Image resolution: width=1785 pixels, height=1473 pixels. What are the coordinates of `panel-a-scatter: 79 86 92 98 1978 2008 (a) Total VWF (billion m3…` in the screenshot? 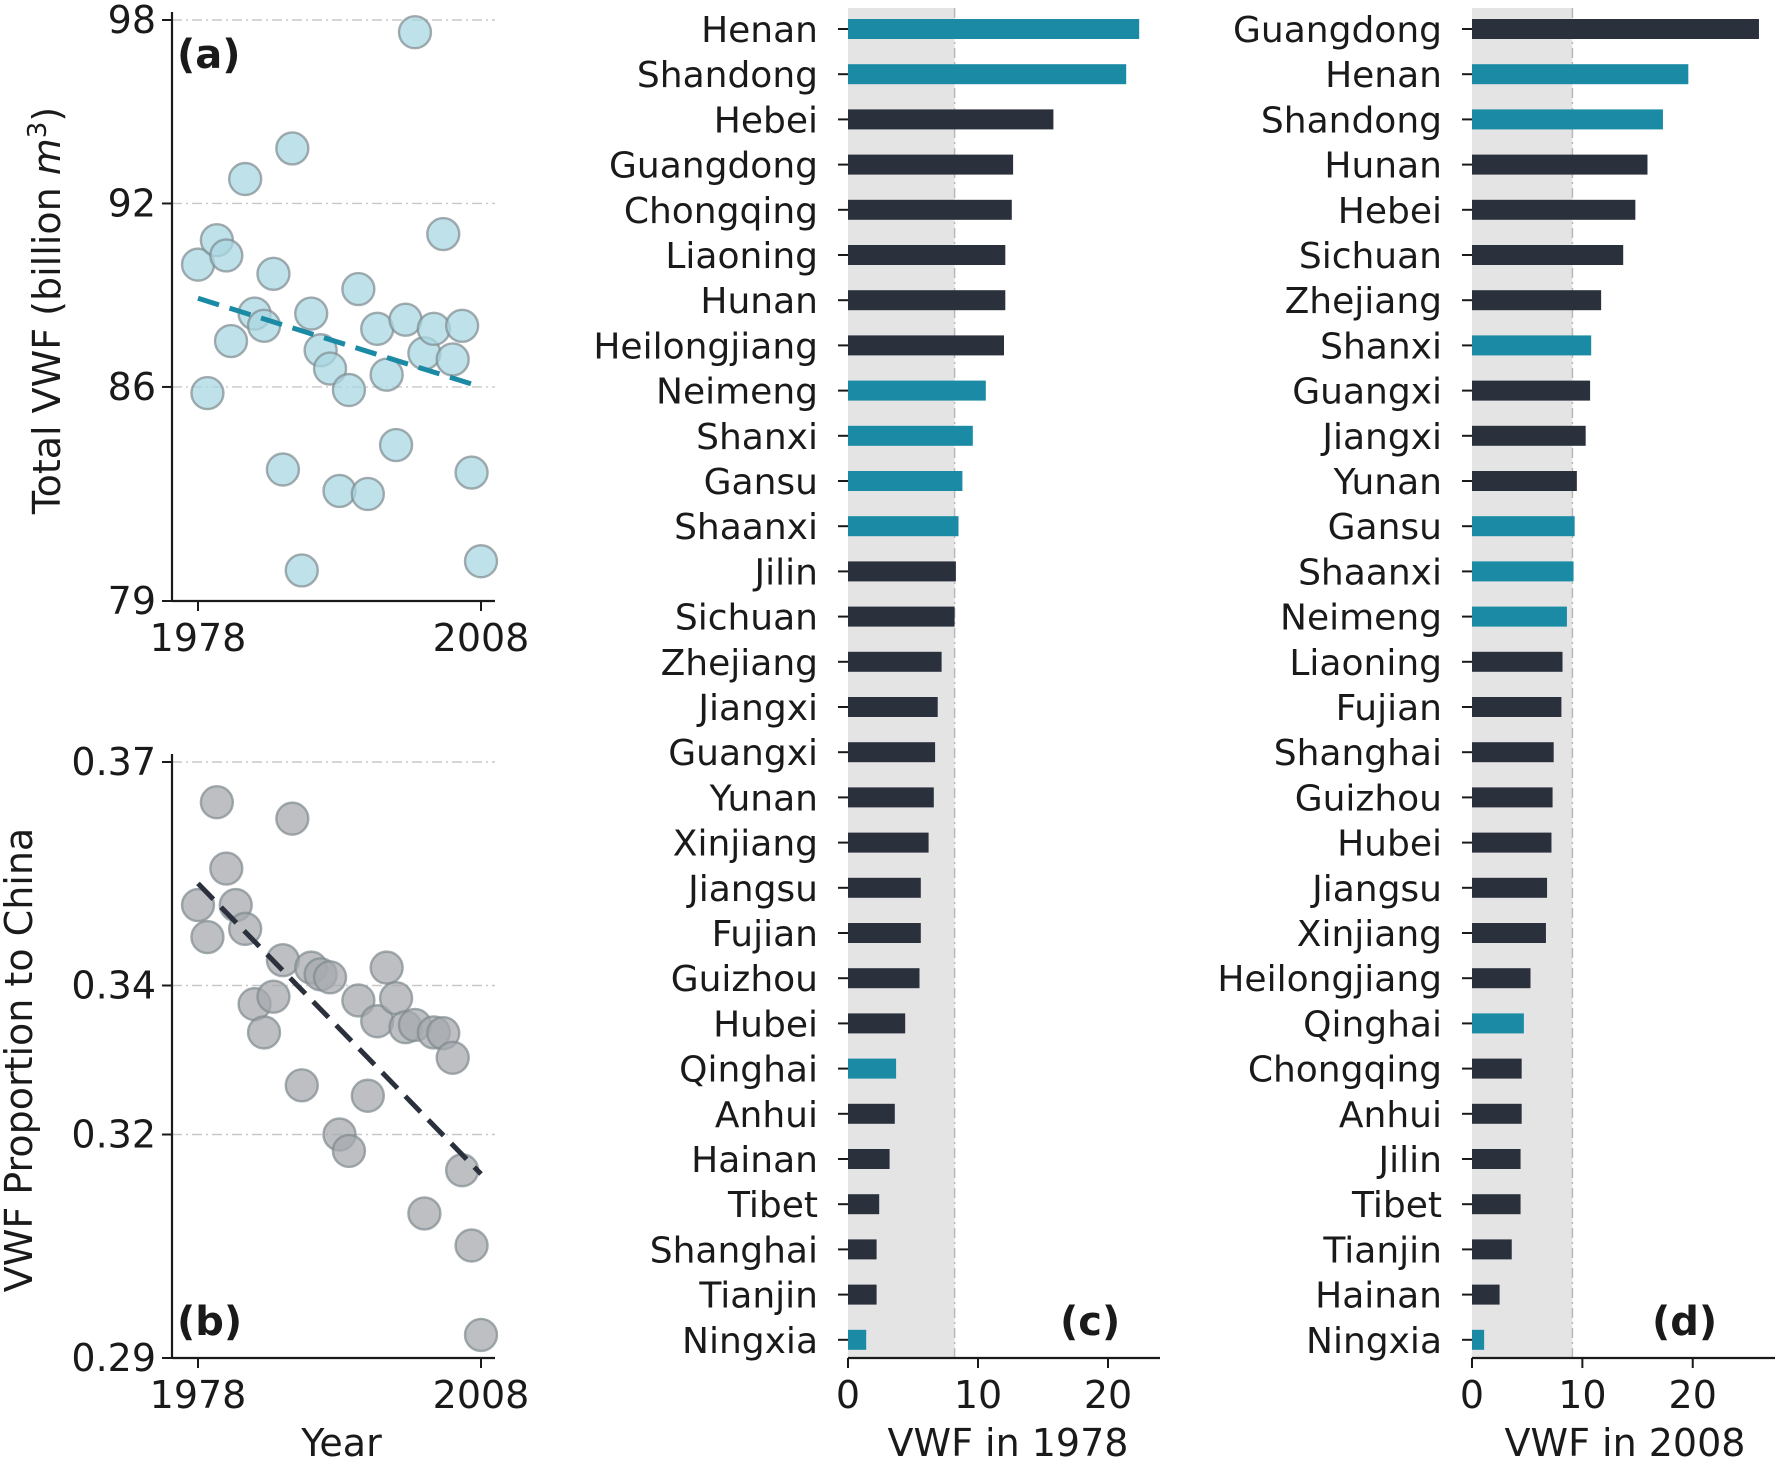 It's located at (276, 330).